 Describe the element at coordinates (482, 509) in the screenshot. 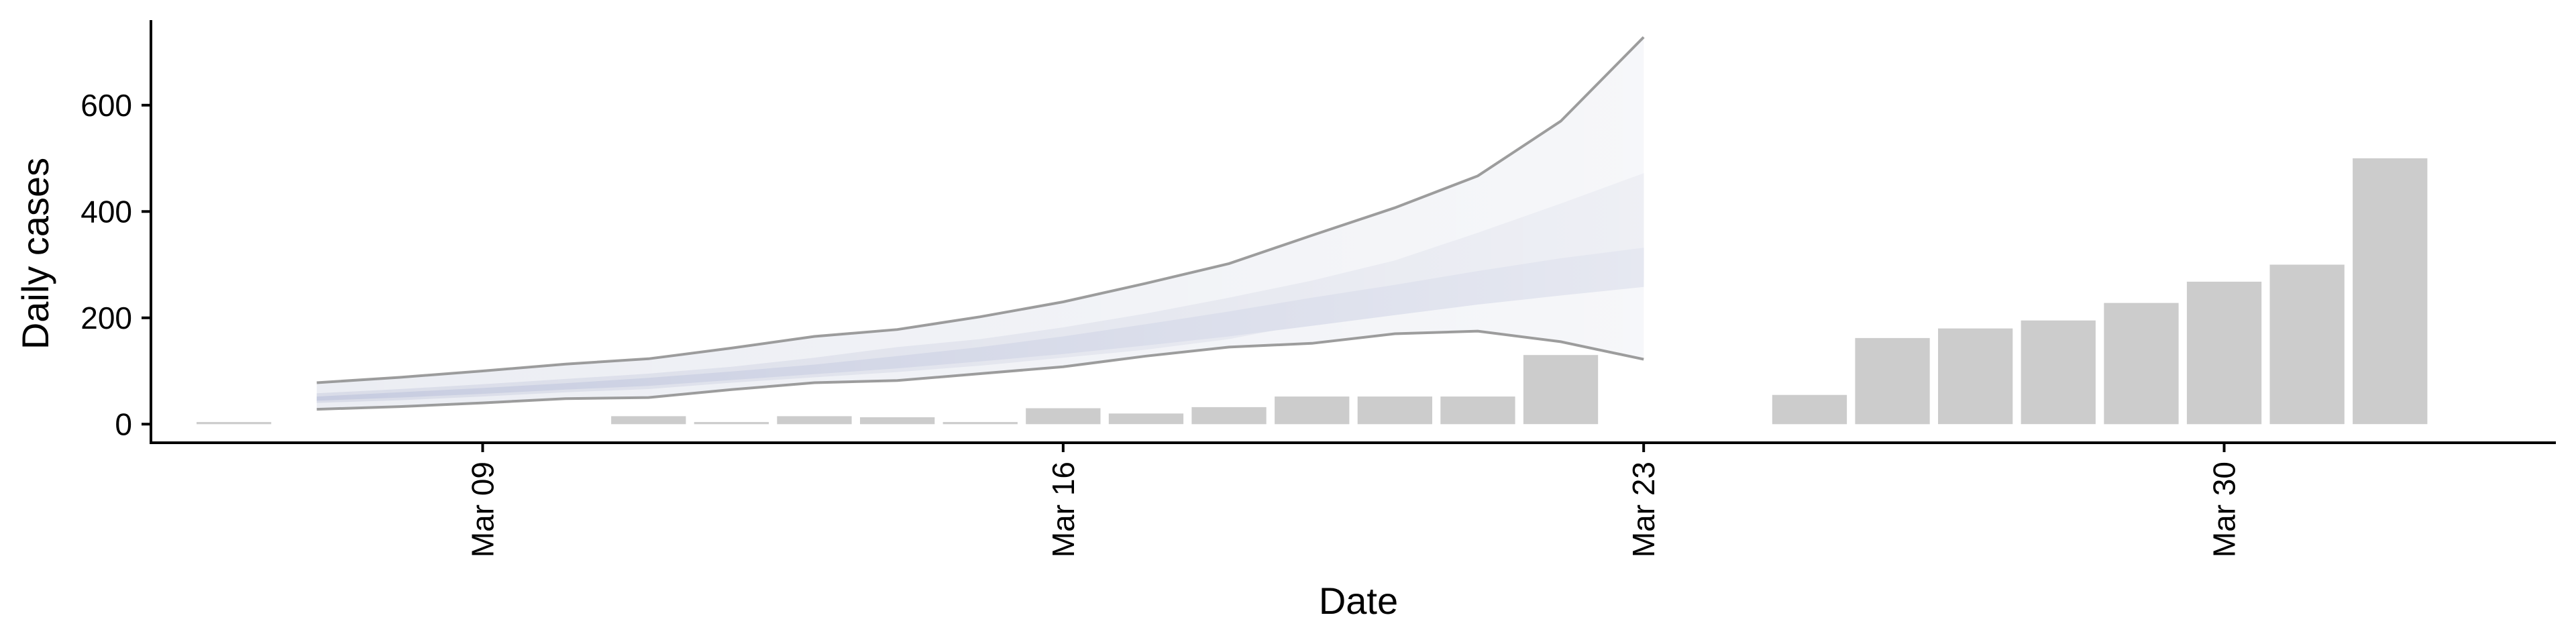

I see `x-tick-label: Mar 09` at that location.